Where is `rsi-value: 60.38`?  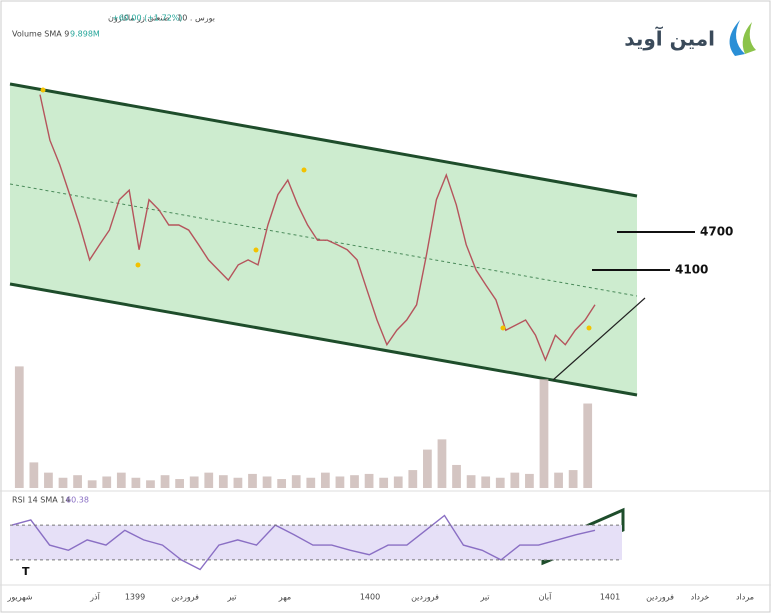 rsi-value: 60.38 is located at coordinates (77, 500).